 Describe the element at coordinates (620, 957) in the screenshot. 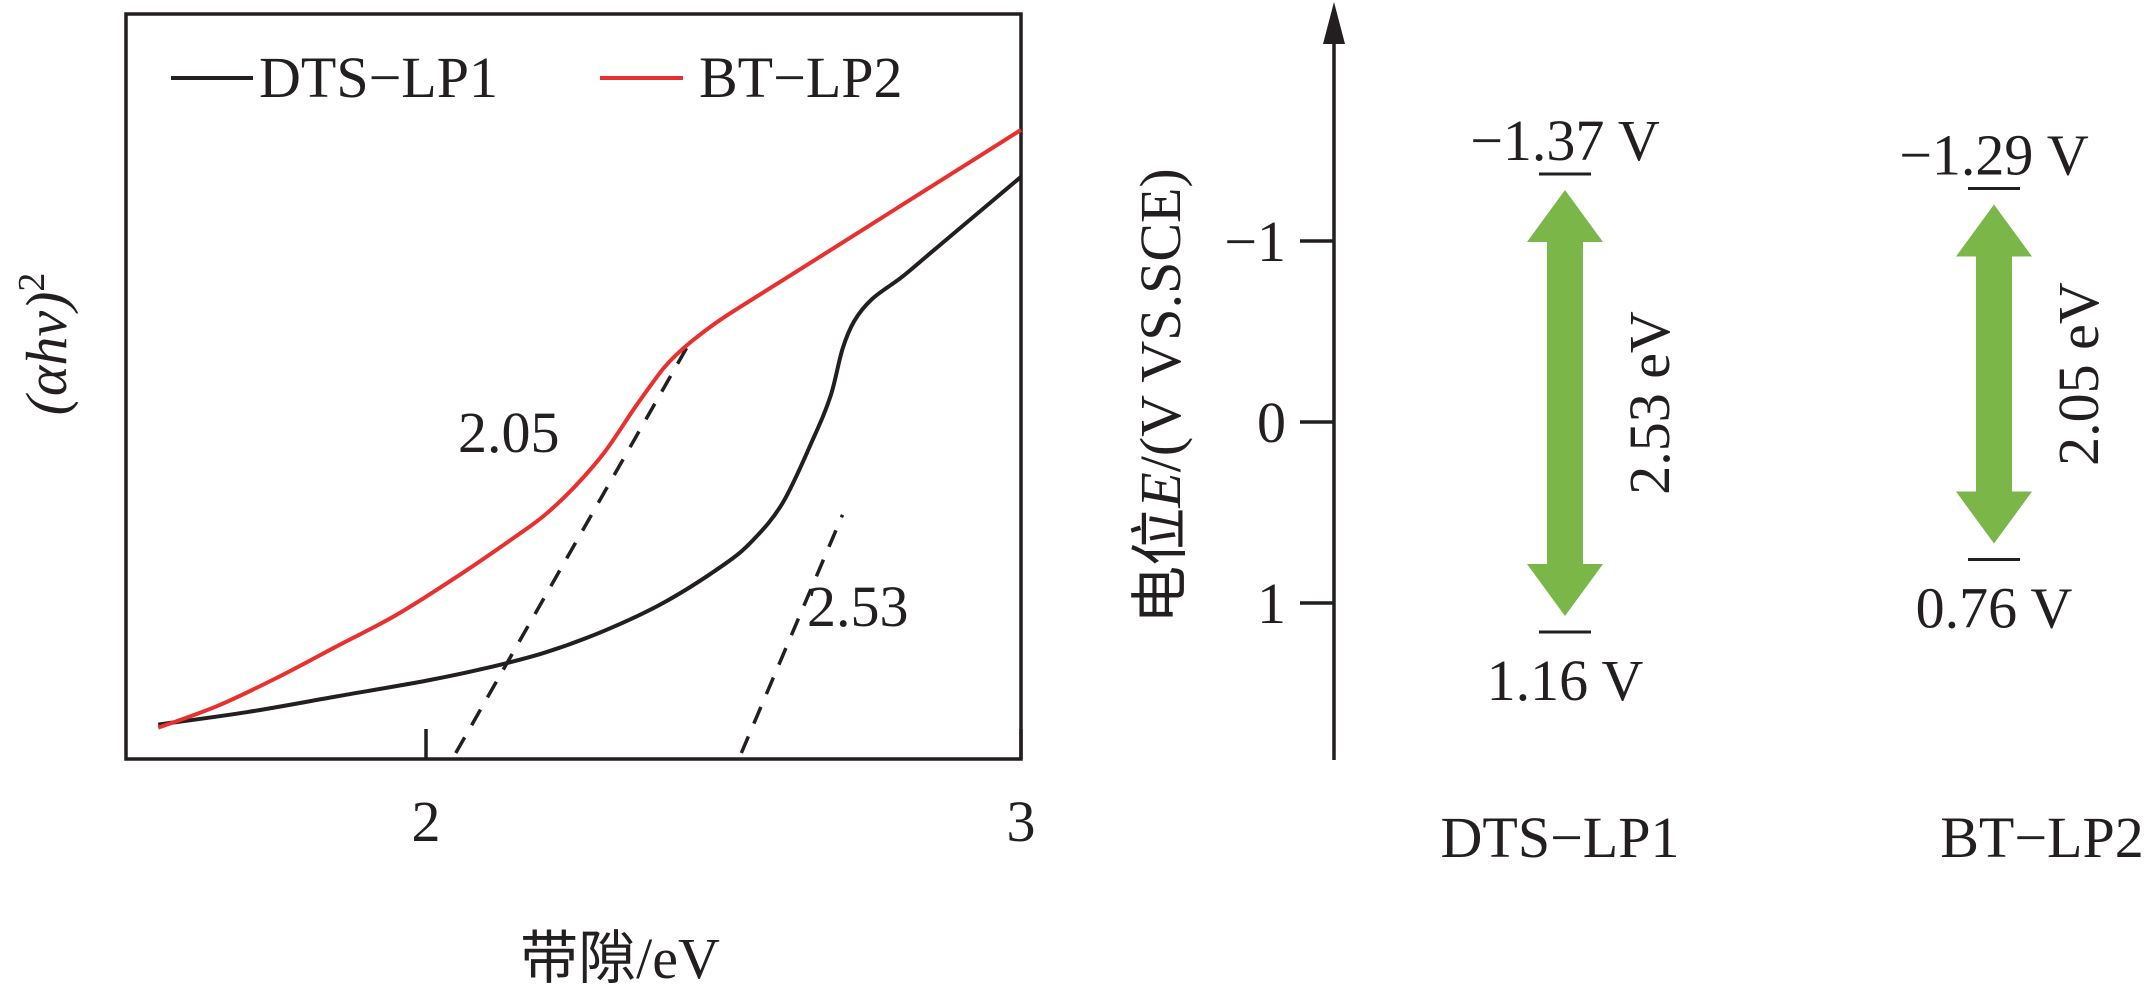

I see `x-axis-label: 带隙/eV` at that location.